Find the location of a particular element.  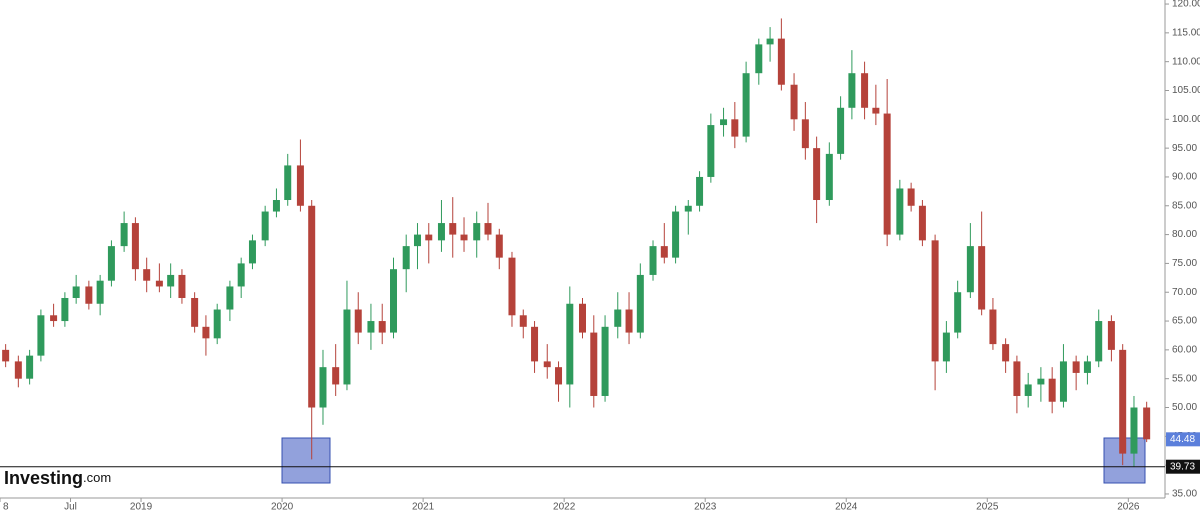

x-tick-label: Jul is located at coordinates (70, 507).